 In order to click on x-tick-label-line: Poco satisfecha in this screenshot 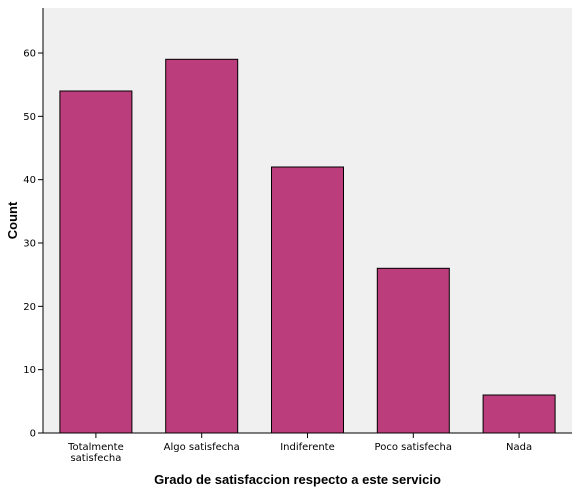, I will do `click(413, 447)`.